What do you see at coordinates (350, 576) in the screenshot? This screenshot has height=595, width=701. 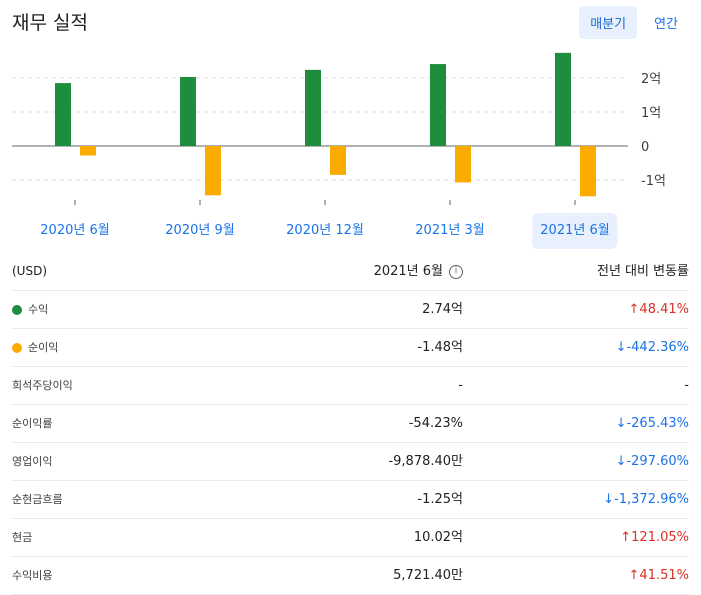 I see `table-row: 수익비용 5,721.40만 ↑41.51%` at bounding box center [350, 576].